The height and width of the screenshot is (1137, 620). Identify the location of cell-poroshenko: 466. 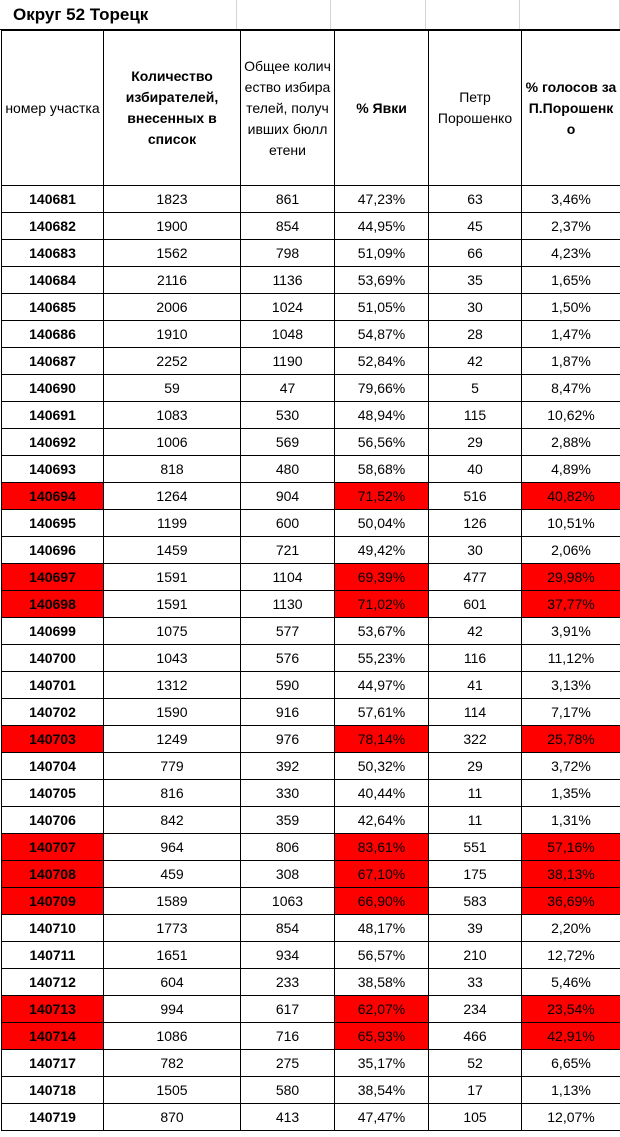
(475, 1036).